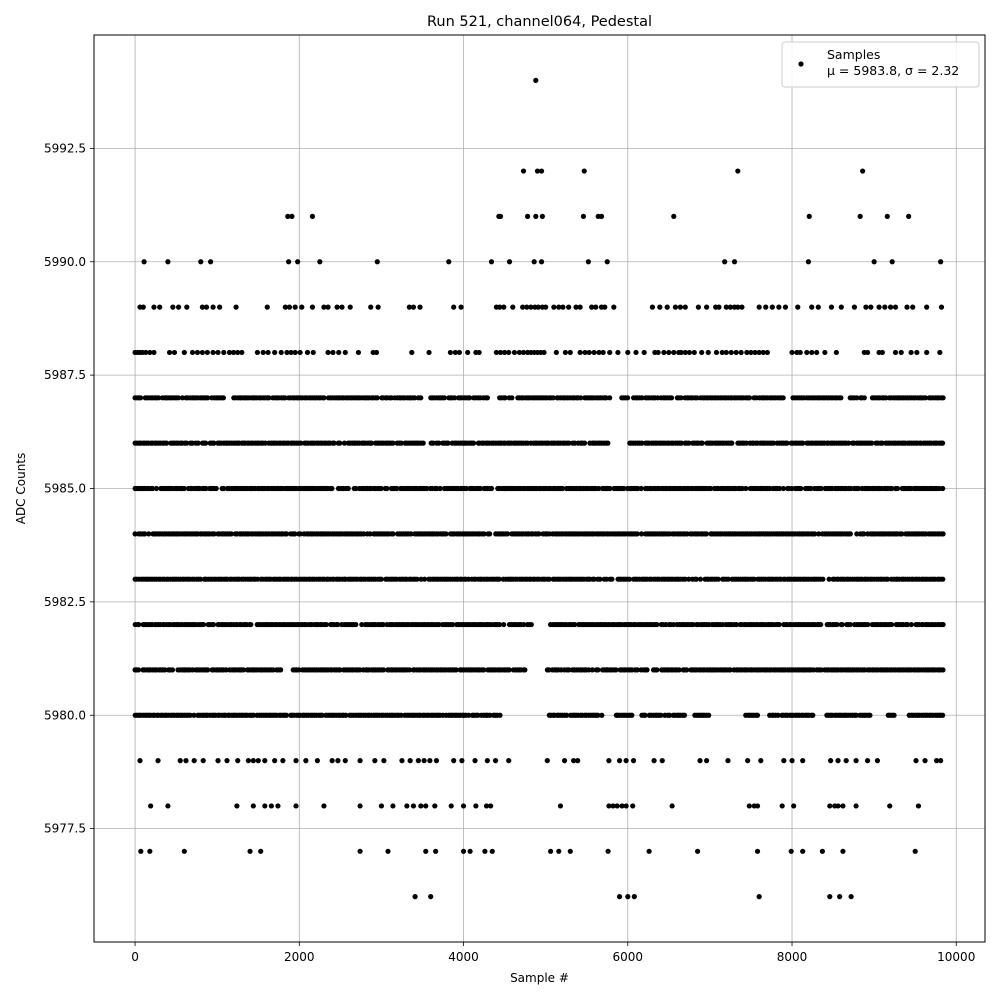 This screenshot has height=1000, width=1000. Describe the element at coordinates (801, 64) in the screenshot. I see `legend-marker` at that location.